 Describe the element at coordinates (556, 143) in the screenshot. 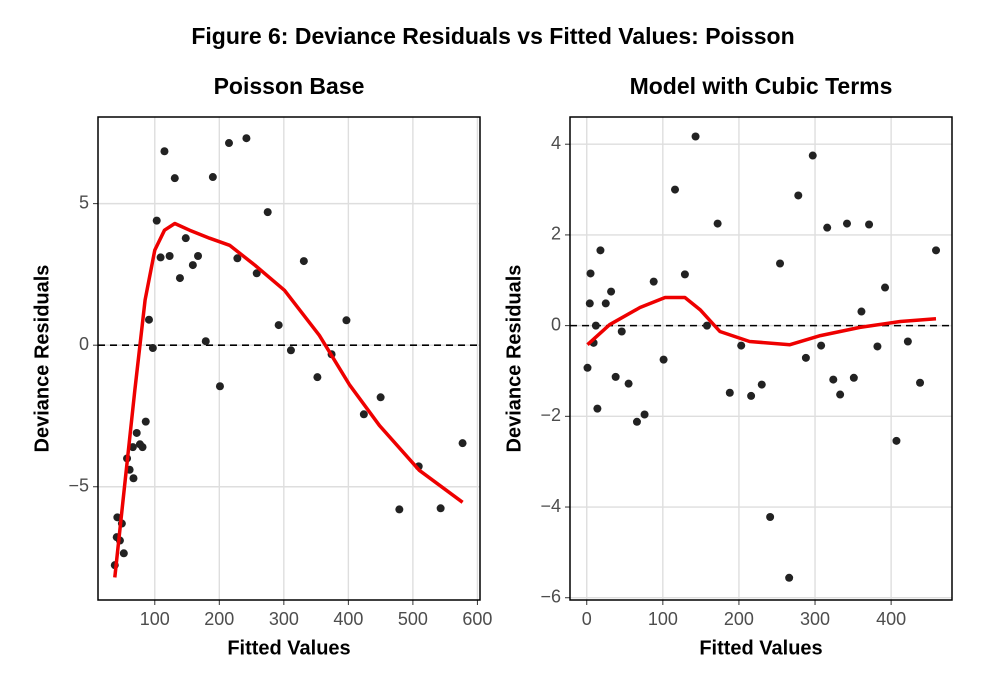

I see `y-tick-label: 4` at that location.